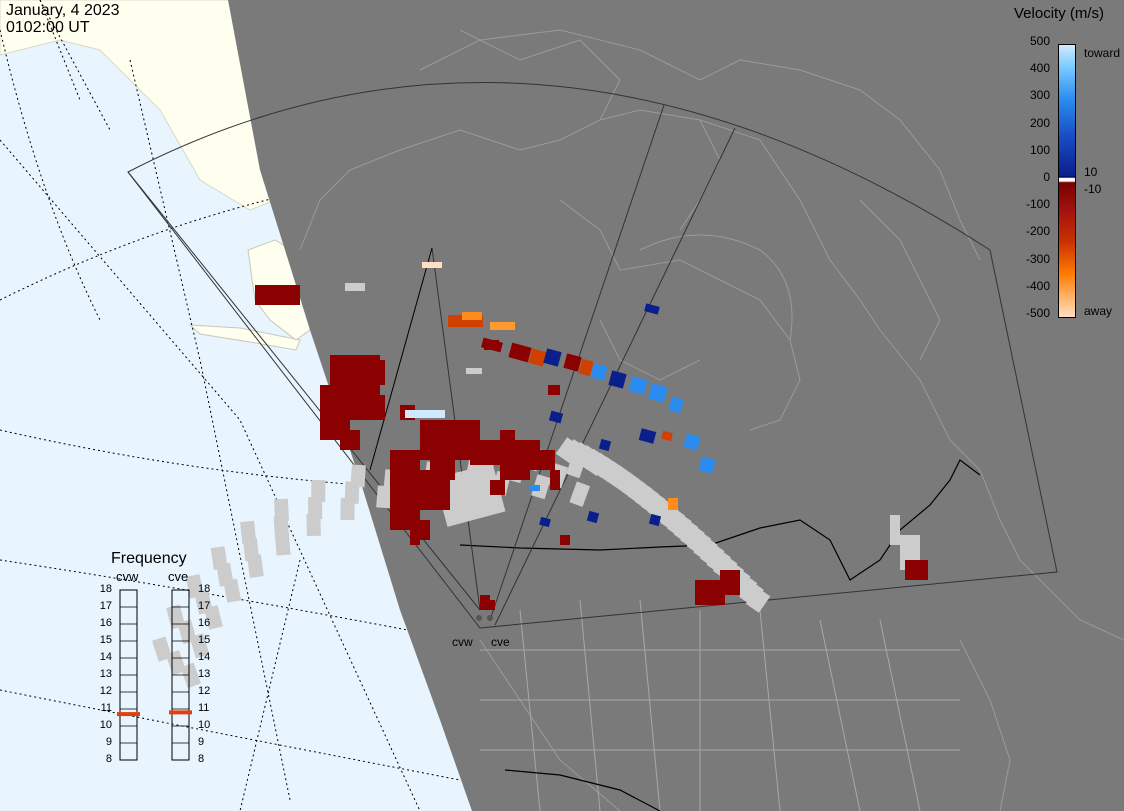  Describe the element at coordinates (1037, 258) in the screenshot. I see `velocity-tick-label: -300` at that location.